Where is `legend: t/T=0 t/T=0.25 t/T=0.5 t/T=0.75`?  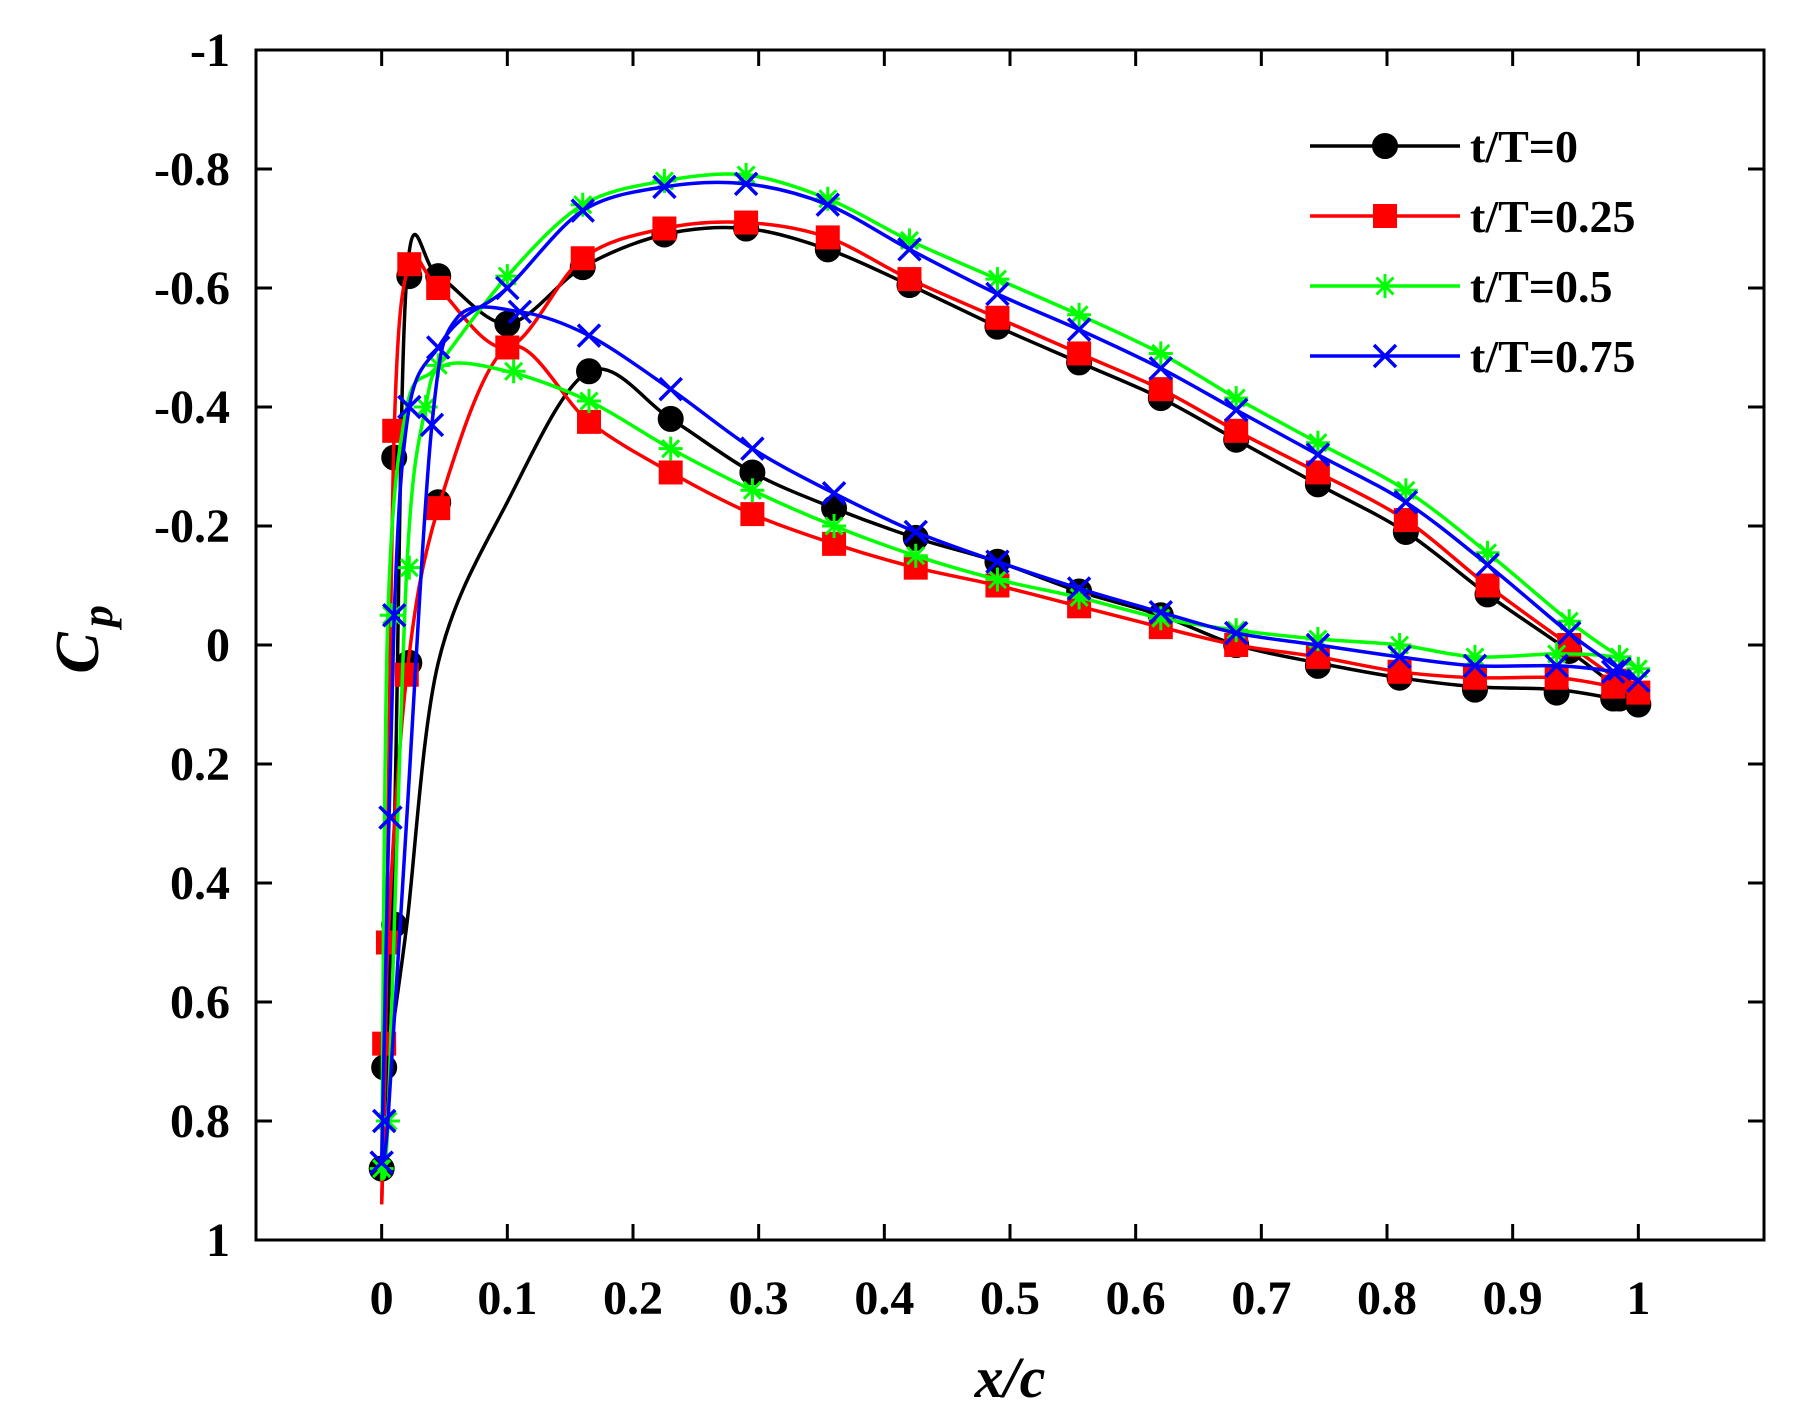 legend: t/T=0 t/T=0.25 t/T=0.5 t/T=0.75 is located at coordinates (1473, 251).